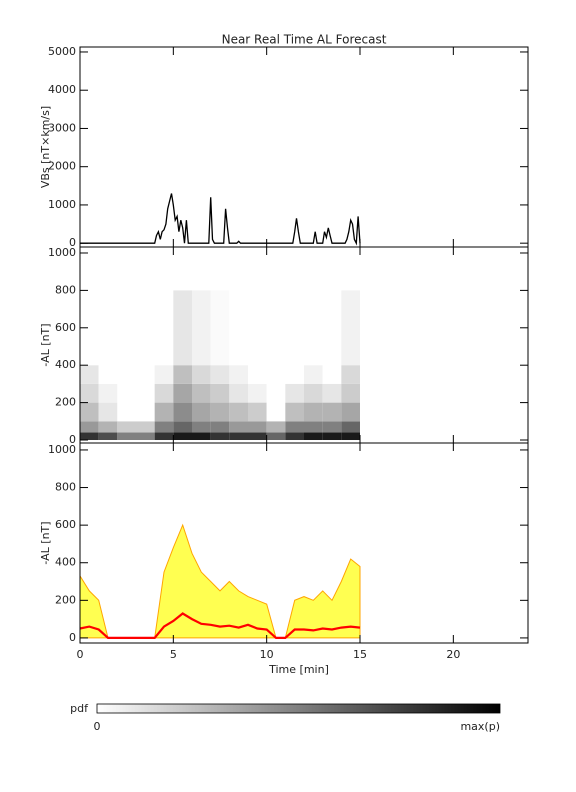 The width and height of the screenshot is (576, 792). I want to click on upper-band, so click(220, 581).